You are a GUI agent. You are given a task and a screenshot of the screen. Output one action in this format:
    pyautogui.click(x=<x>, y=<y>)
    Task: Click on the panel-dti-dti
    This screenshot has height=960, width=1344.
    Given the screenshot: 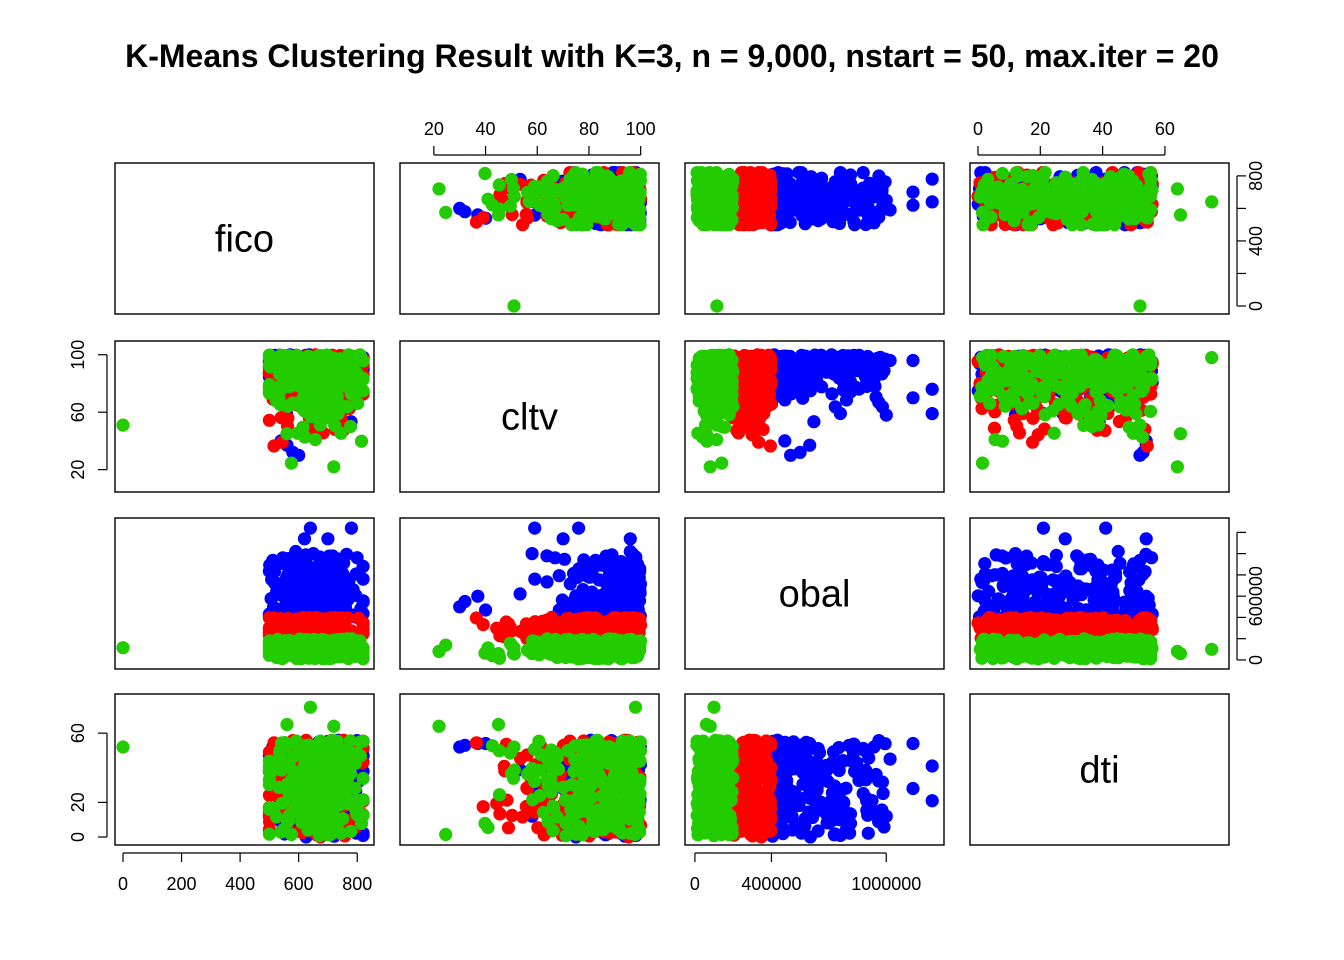 What is the action you would take?
    pyautogui.click(x=1099, y=769)
    